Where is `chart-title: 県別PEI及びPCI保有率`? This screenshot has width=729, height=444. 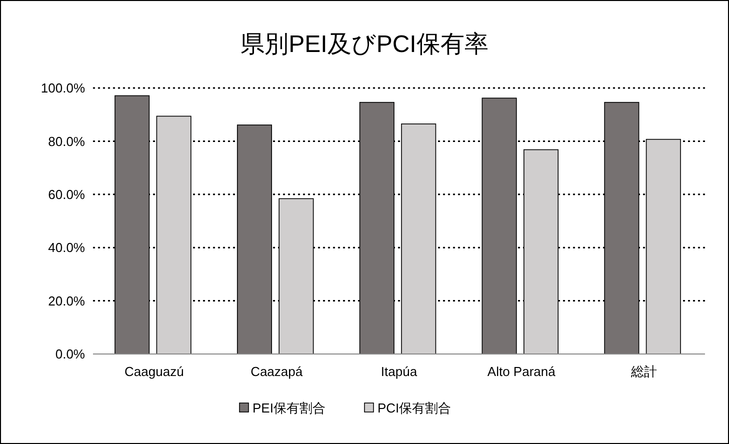
chart-title: 県別PEI及びPCI保有率 is located at coordinates (364, 44).